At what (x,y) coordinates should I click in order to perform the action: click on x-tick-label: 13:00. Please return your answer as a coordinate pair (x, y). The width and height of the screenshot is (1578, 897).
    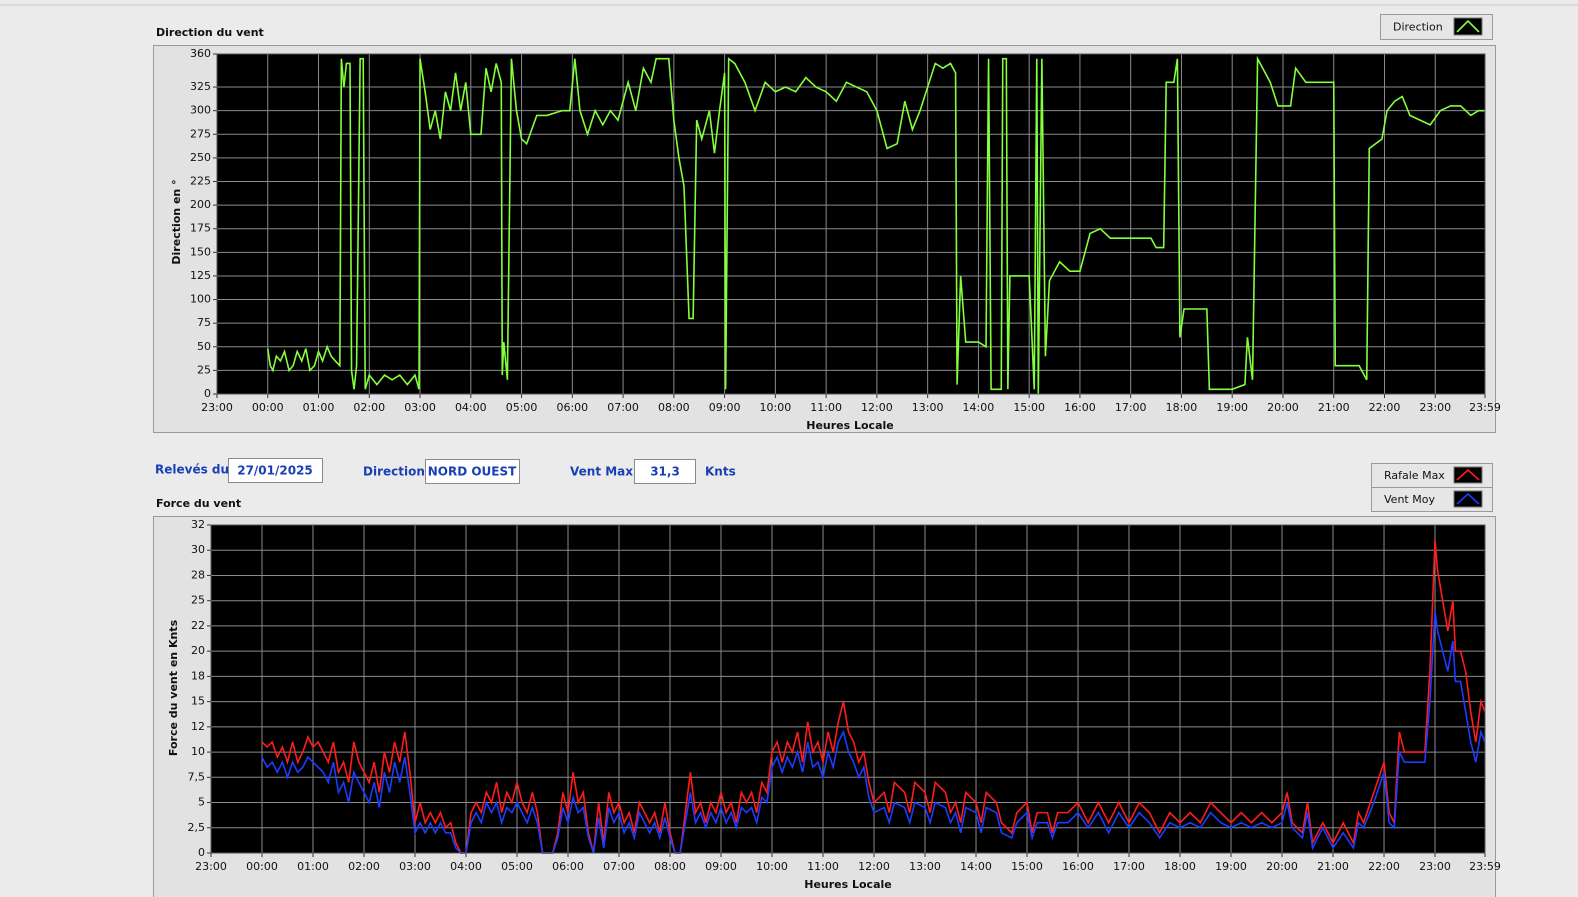
    Looking at the image, I should click on (925, 866).